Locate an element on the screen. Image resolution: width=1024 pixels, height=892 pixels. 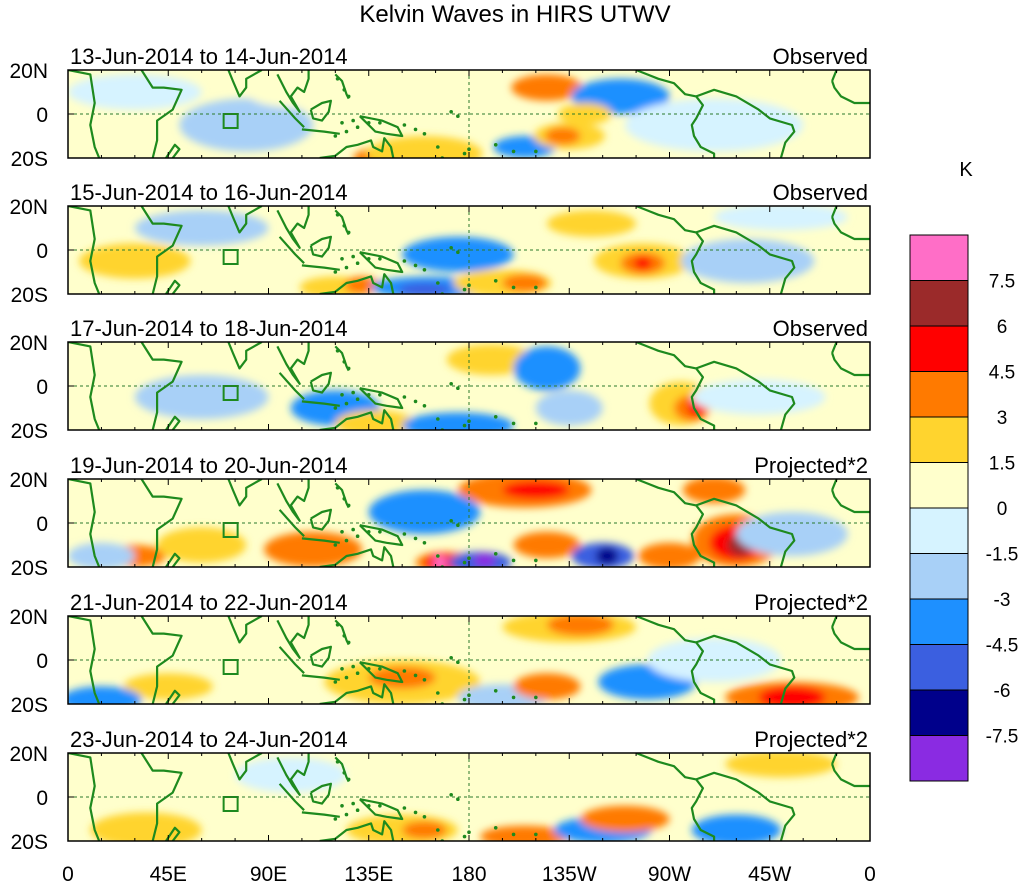
x-tick-label: 0 is located at coordinates (870, 874).